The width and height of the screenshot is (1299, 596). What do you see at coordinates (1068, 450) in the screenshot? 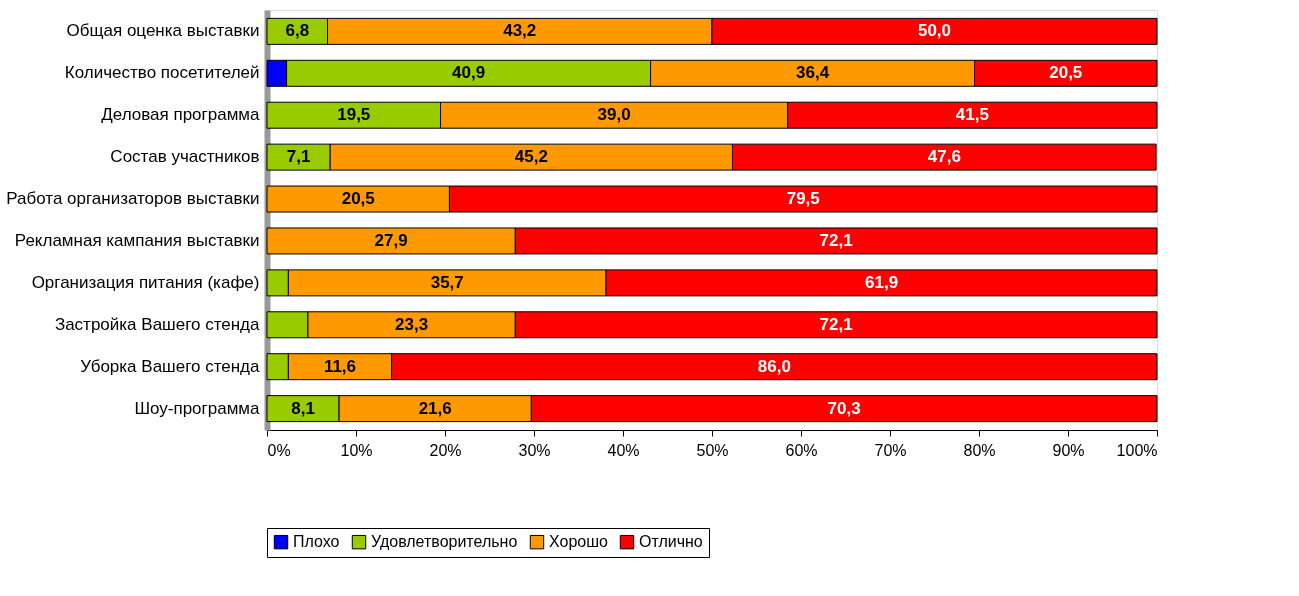
I see `x-tick-label: 90%` at bounding box center [1068, 450].